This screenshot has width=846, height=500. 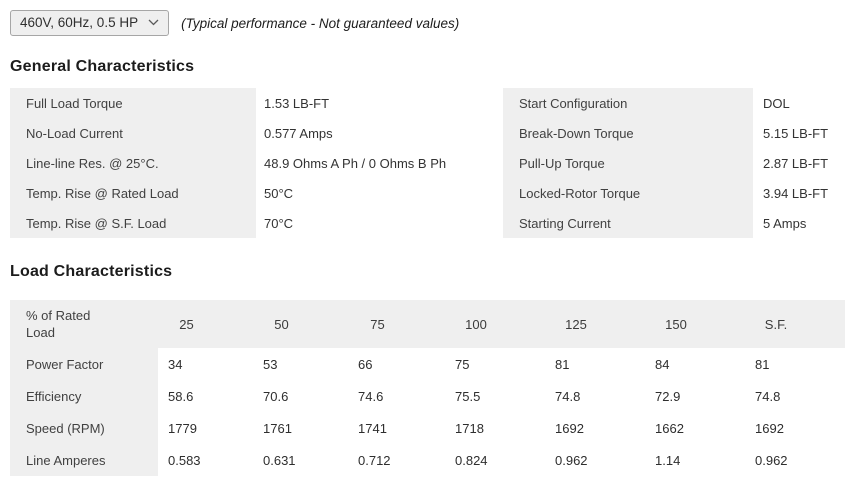 I want to click on load-value: 1741, so click(x=372, y=428).